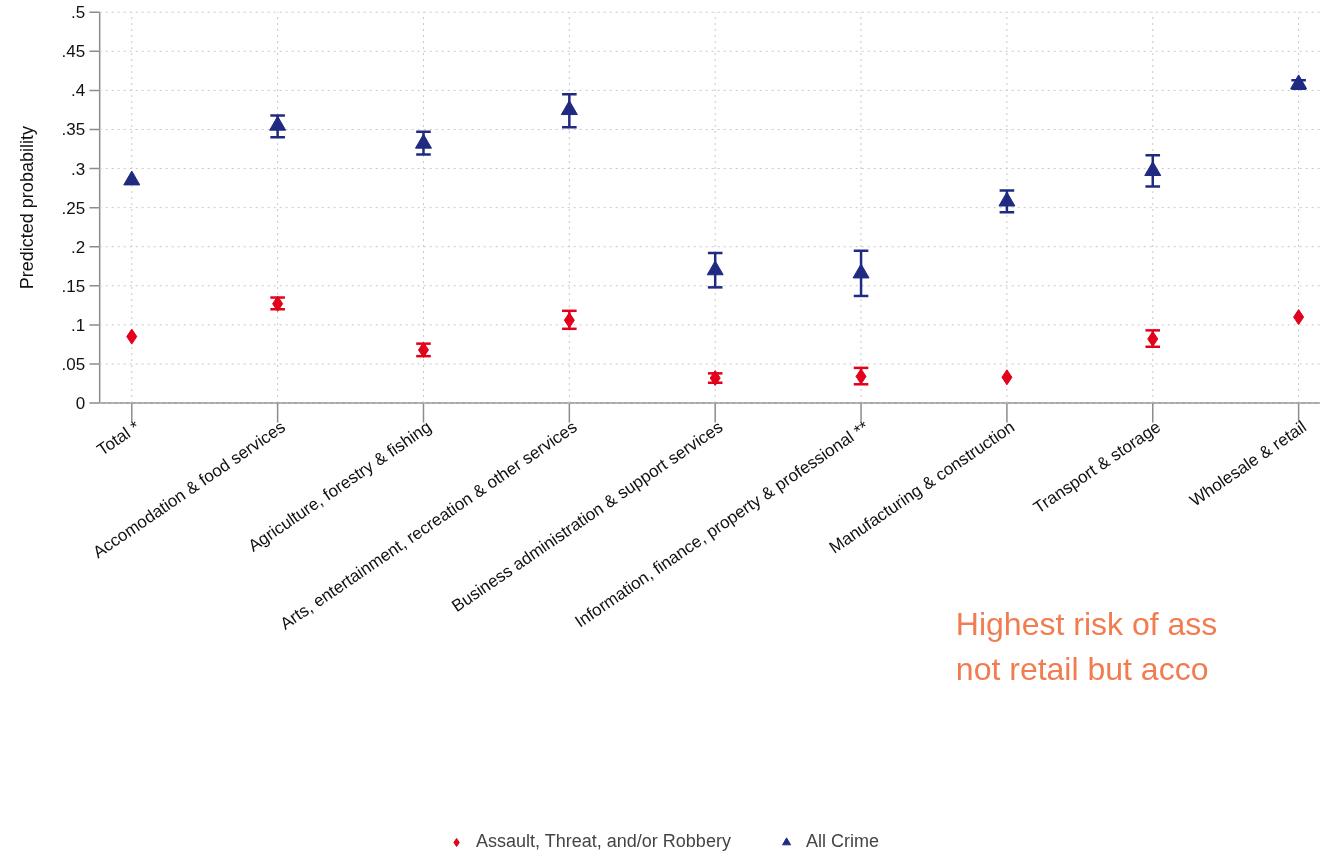 Image resolution: width=1324 pixels, height=856 pixels. Describe the element at coordinates (80, 404) in the screenshot. I see `y-tick-label: 0` at that location.